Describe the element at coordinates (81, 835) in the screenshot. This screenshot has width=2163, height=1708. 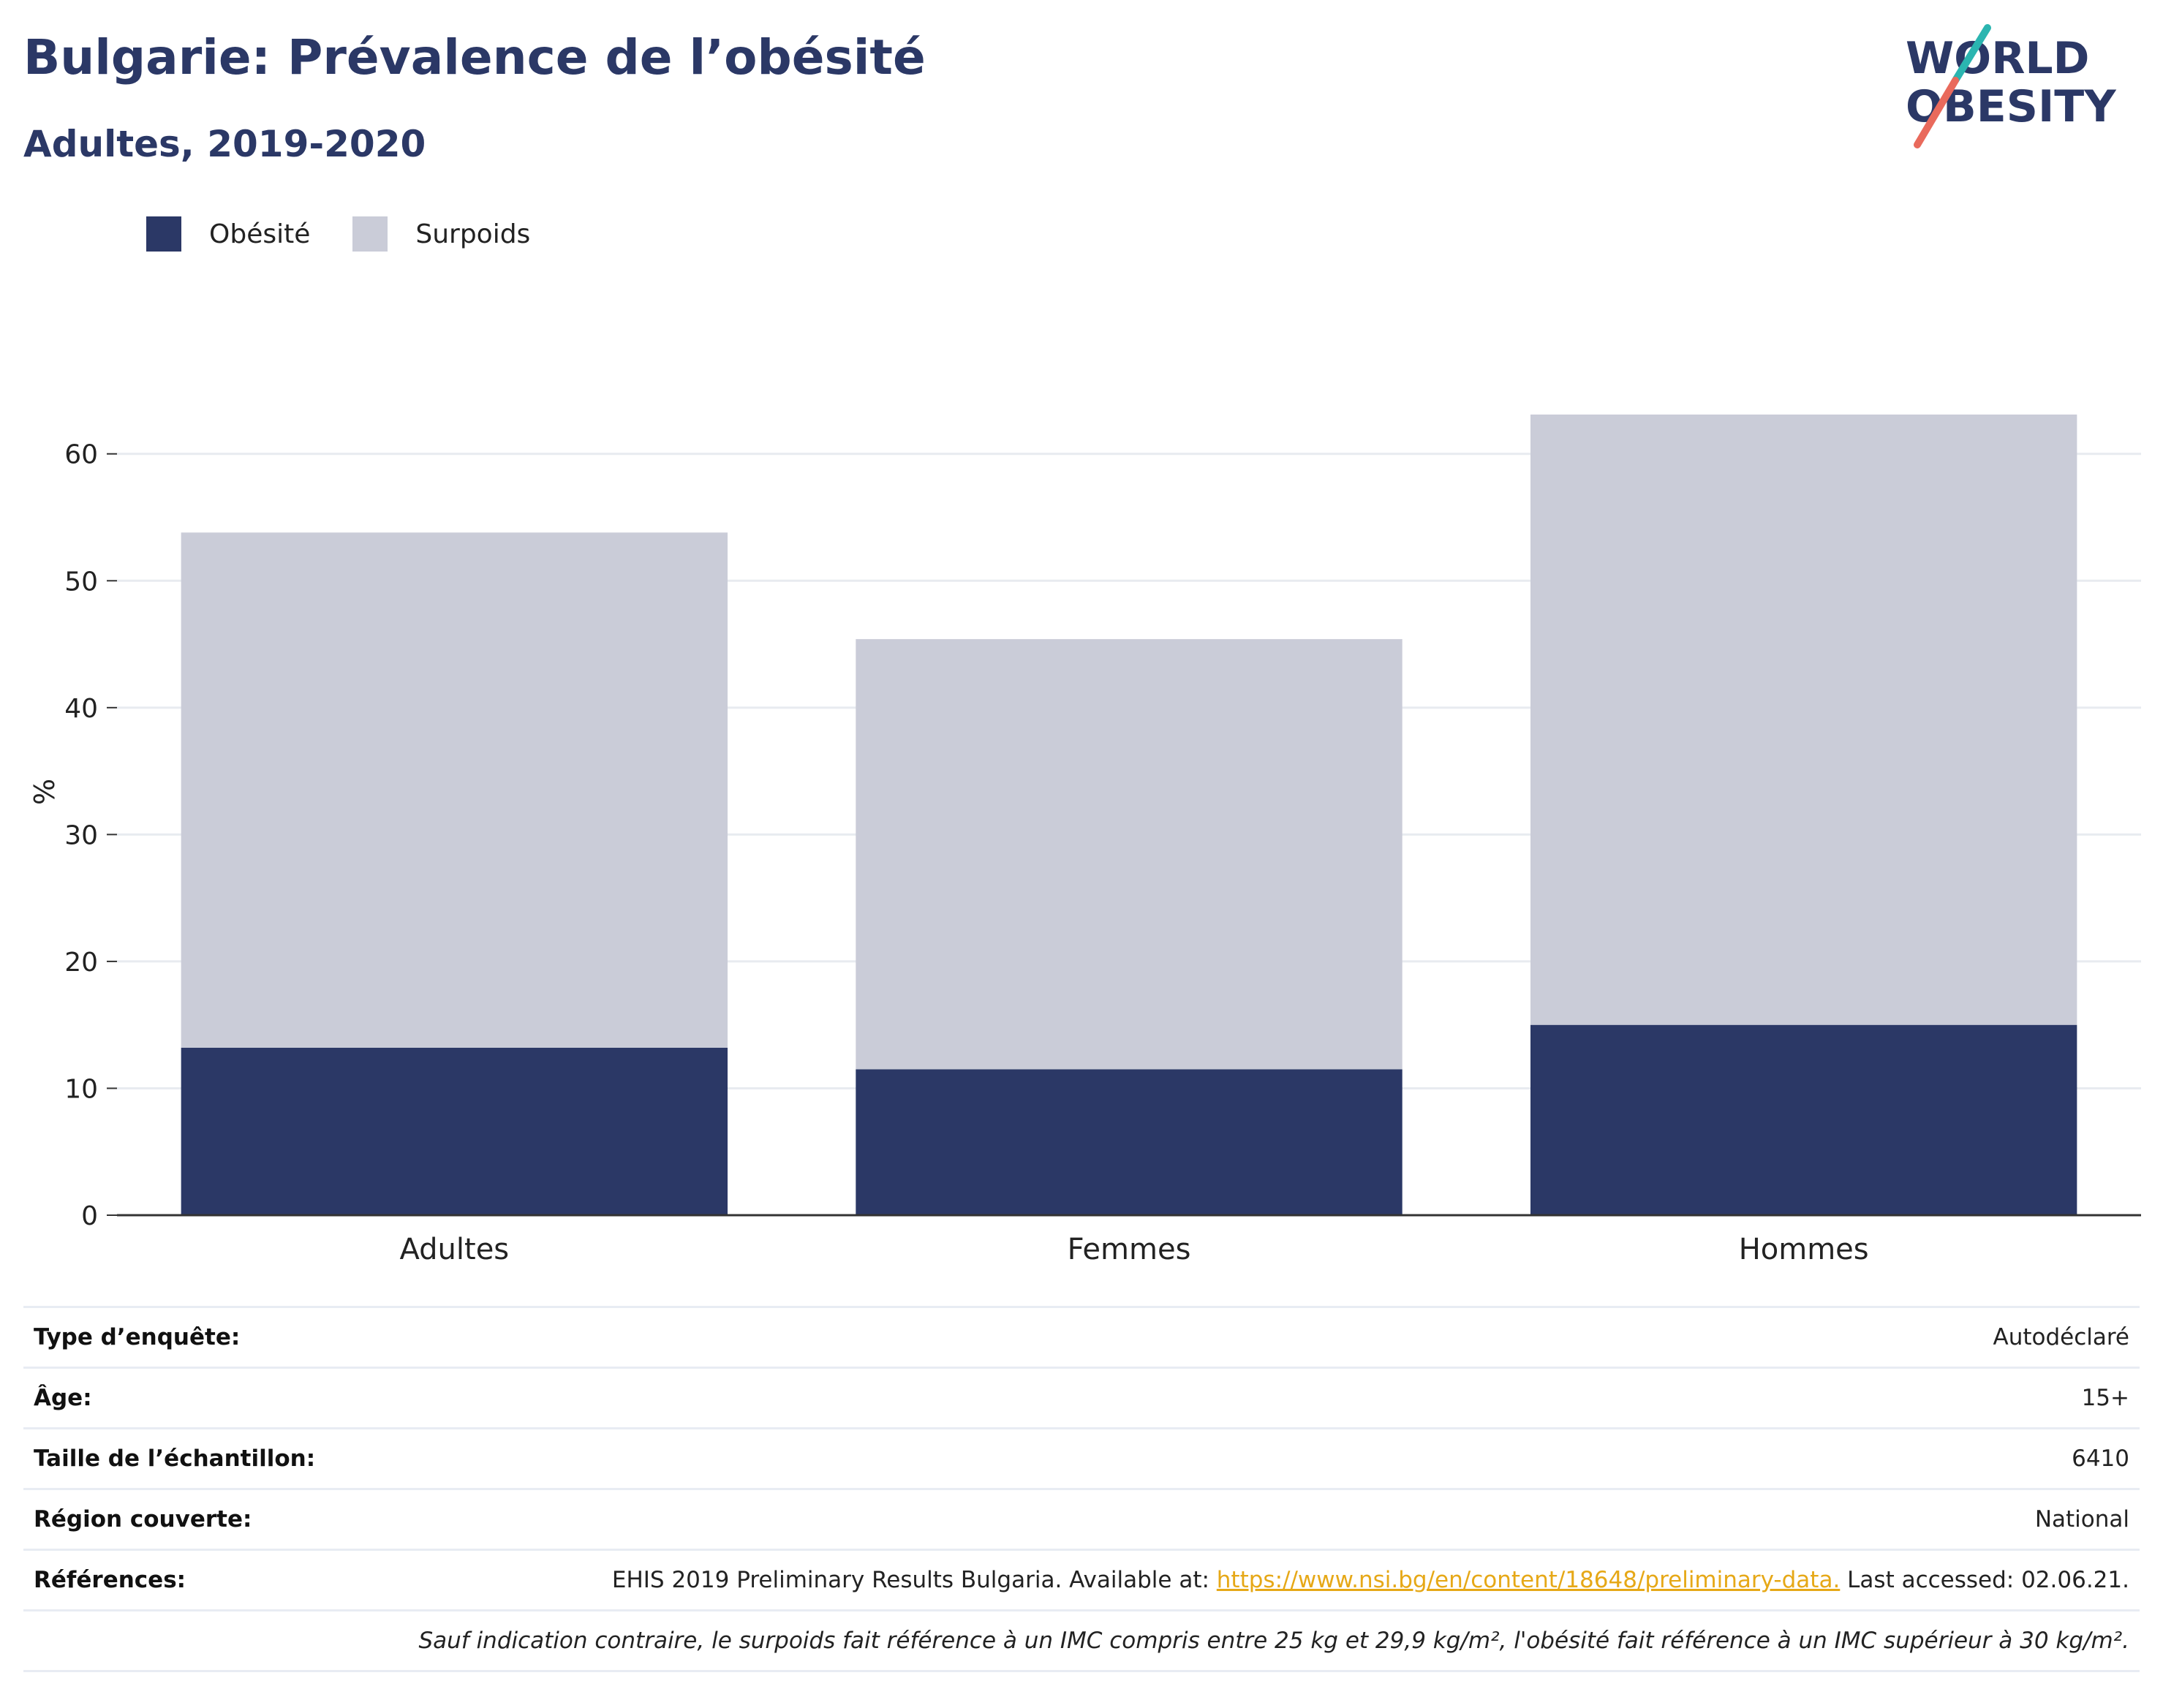
I see `y-tick-label: 30` at that location.